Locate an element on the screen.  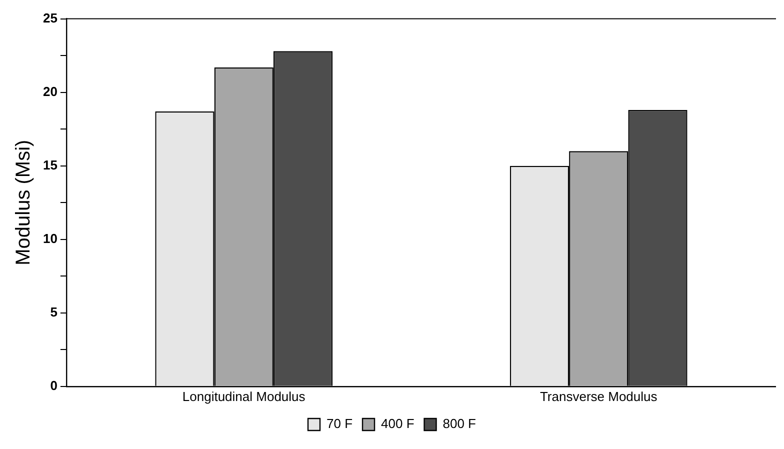
y-tick-label: 15 is located at coordinates (50, 164).